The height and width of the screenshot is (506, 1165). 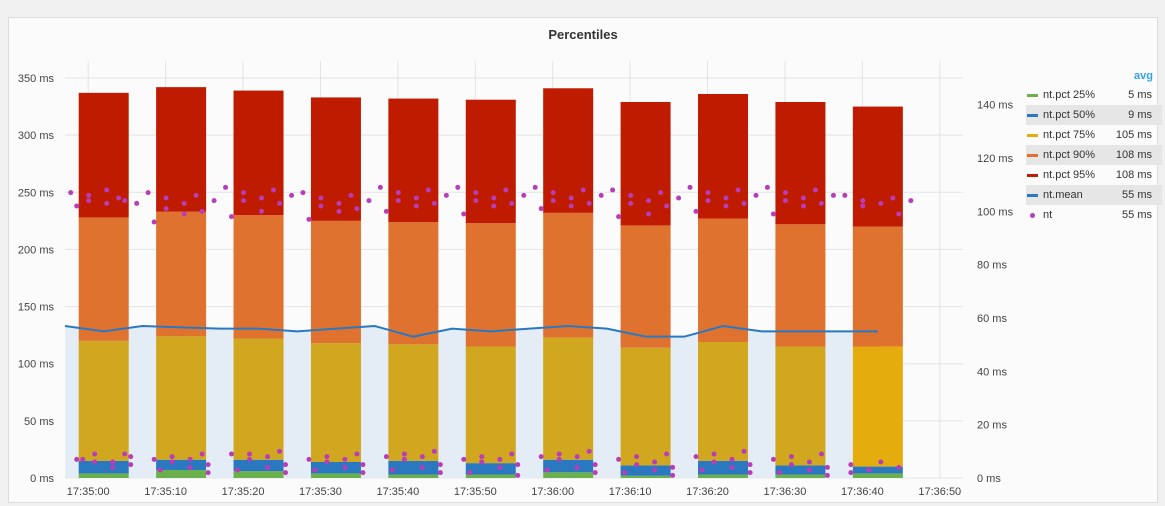 I want to click on y-right-tick-label: 20 ms, so click(x=992, y=426).